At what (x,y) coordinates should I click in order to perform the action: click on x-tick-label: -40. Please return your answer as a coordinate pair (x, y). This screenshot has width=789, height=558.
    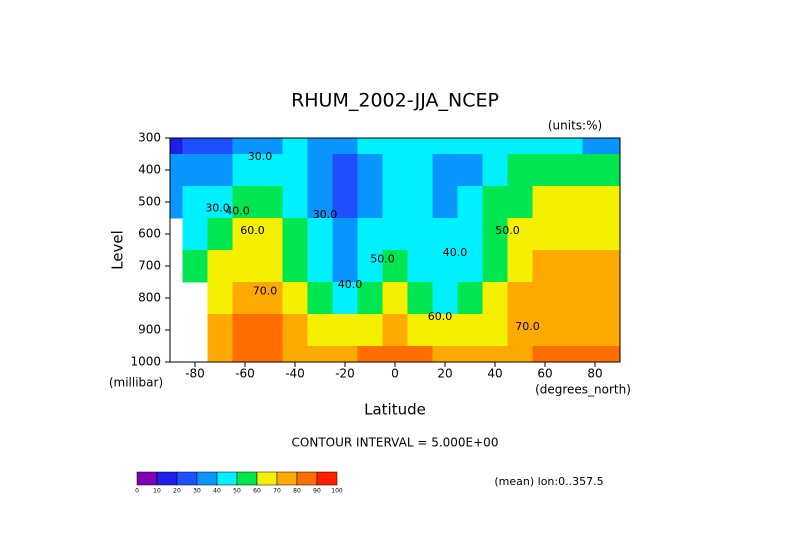
    Looking at the image, I should click on (295, 374).